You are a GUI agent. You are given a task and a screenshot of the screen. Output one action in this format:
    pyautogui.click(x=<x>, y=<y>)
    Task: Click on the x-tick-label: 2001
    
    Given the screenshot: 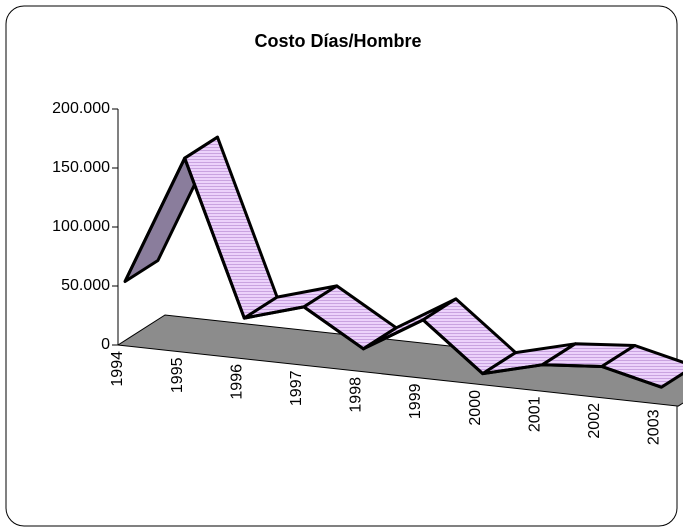 What is the action you would take?
    pyautogui.click(x=534, y=414)
    